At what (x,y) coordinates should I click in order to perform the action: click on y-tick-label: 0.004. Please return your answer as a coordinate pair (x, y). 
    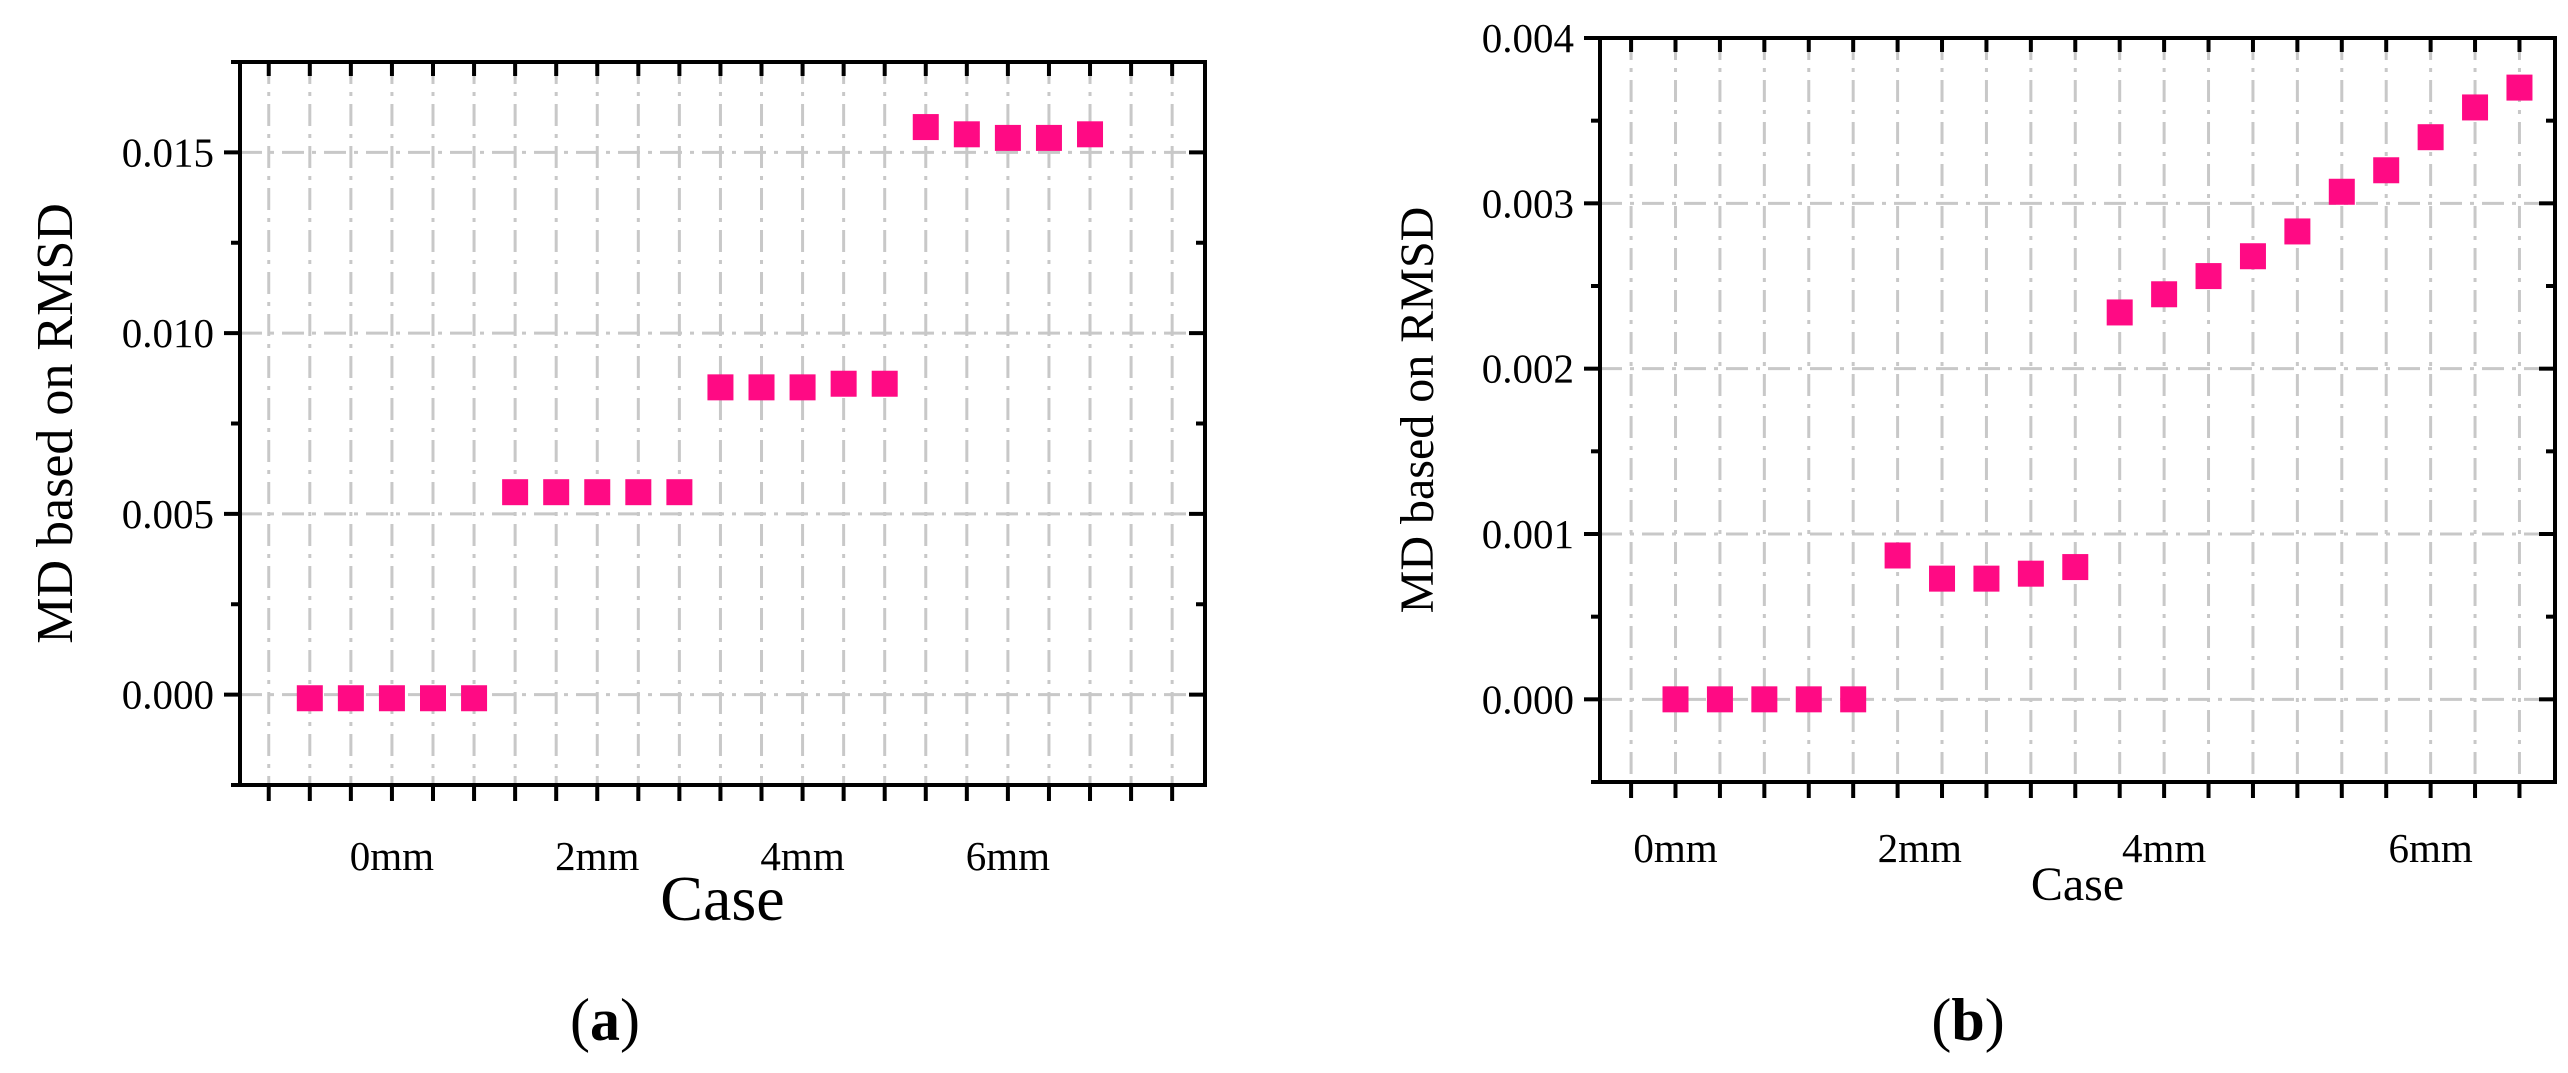
    Looking at the image, I should click on (1528, 38).